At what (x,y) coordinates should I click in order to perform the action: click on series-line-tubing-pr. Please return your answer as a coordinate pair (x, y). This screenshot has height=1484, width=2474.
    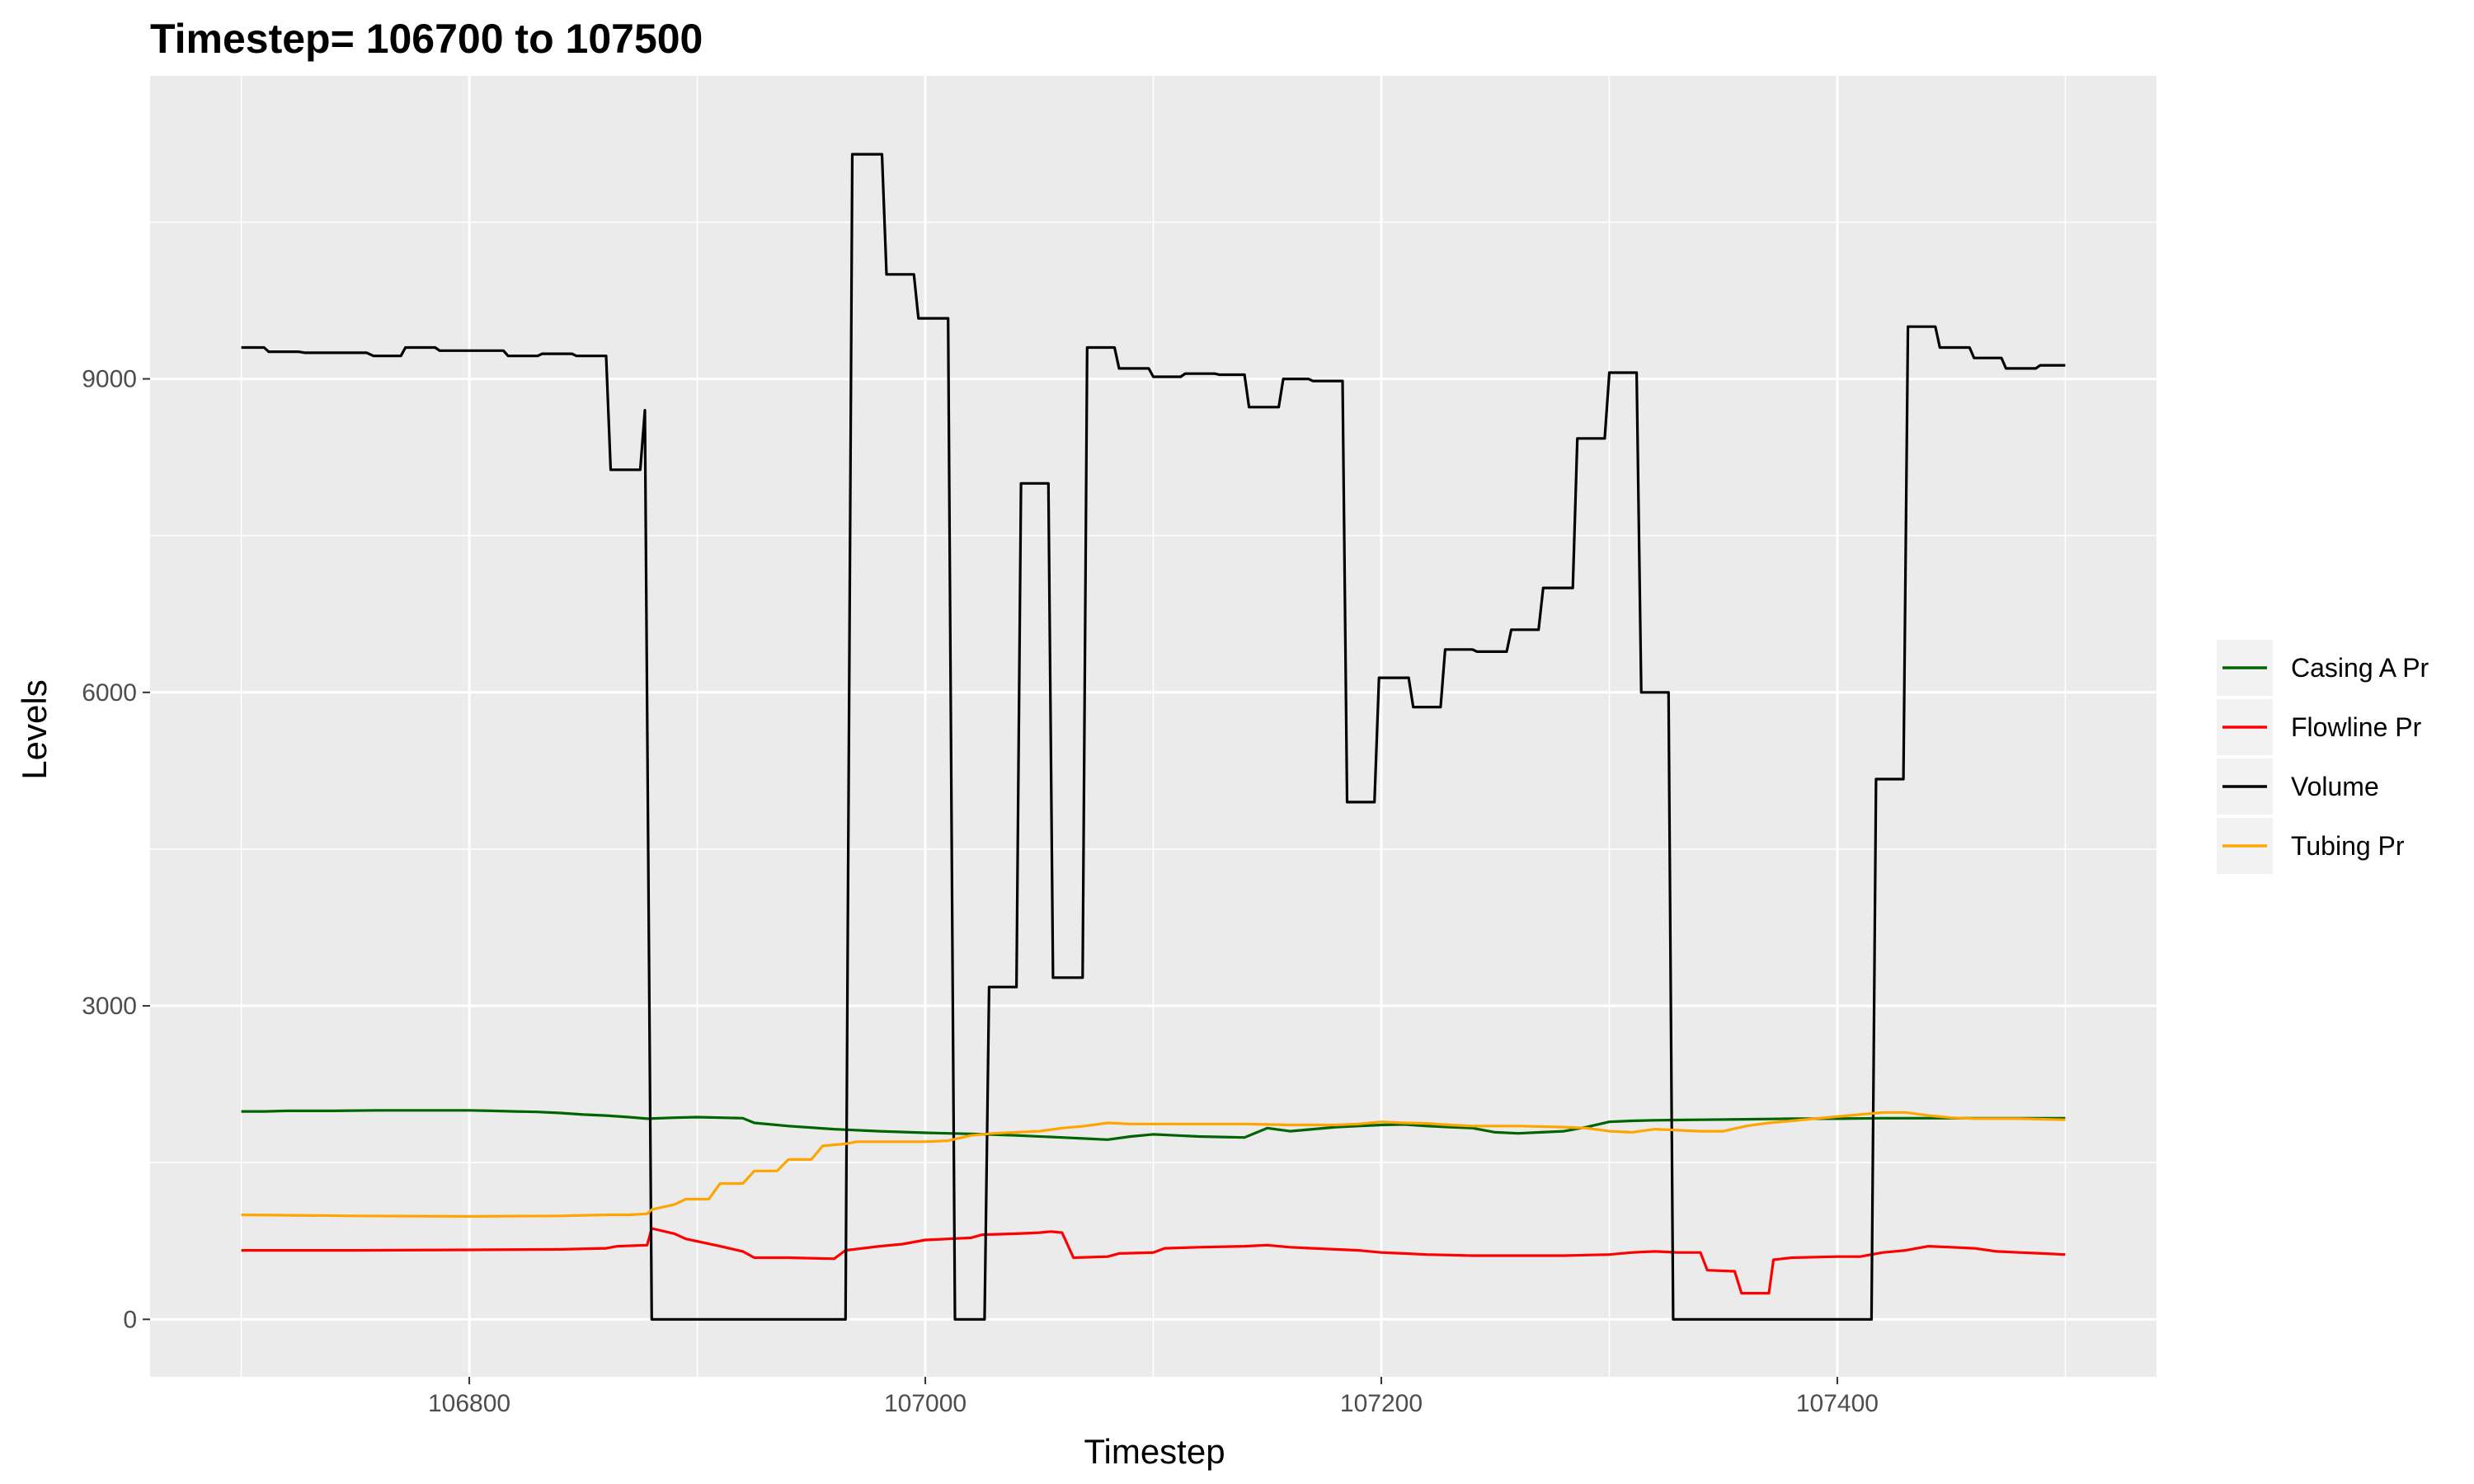
    Looking at the image, I should click on (1153, 1165).